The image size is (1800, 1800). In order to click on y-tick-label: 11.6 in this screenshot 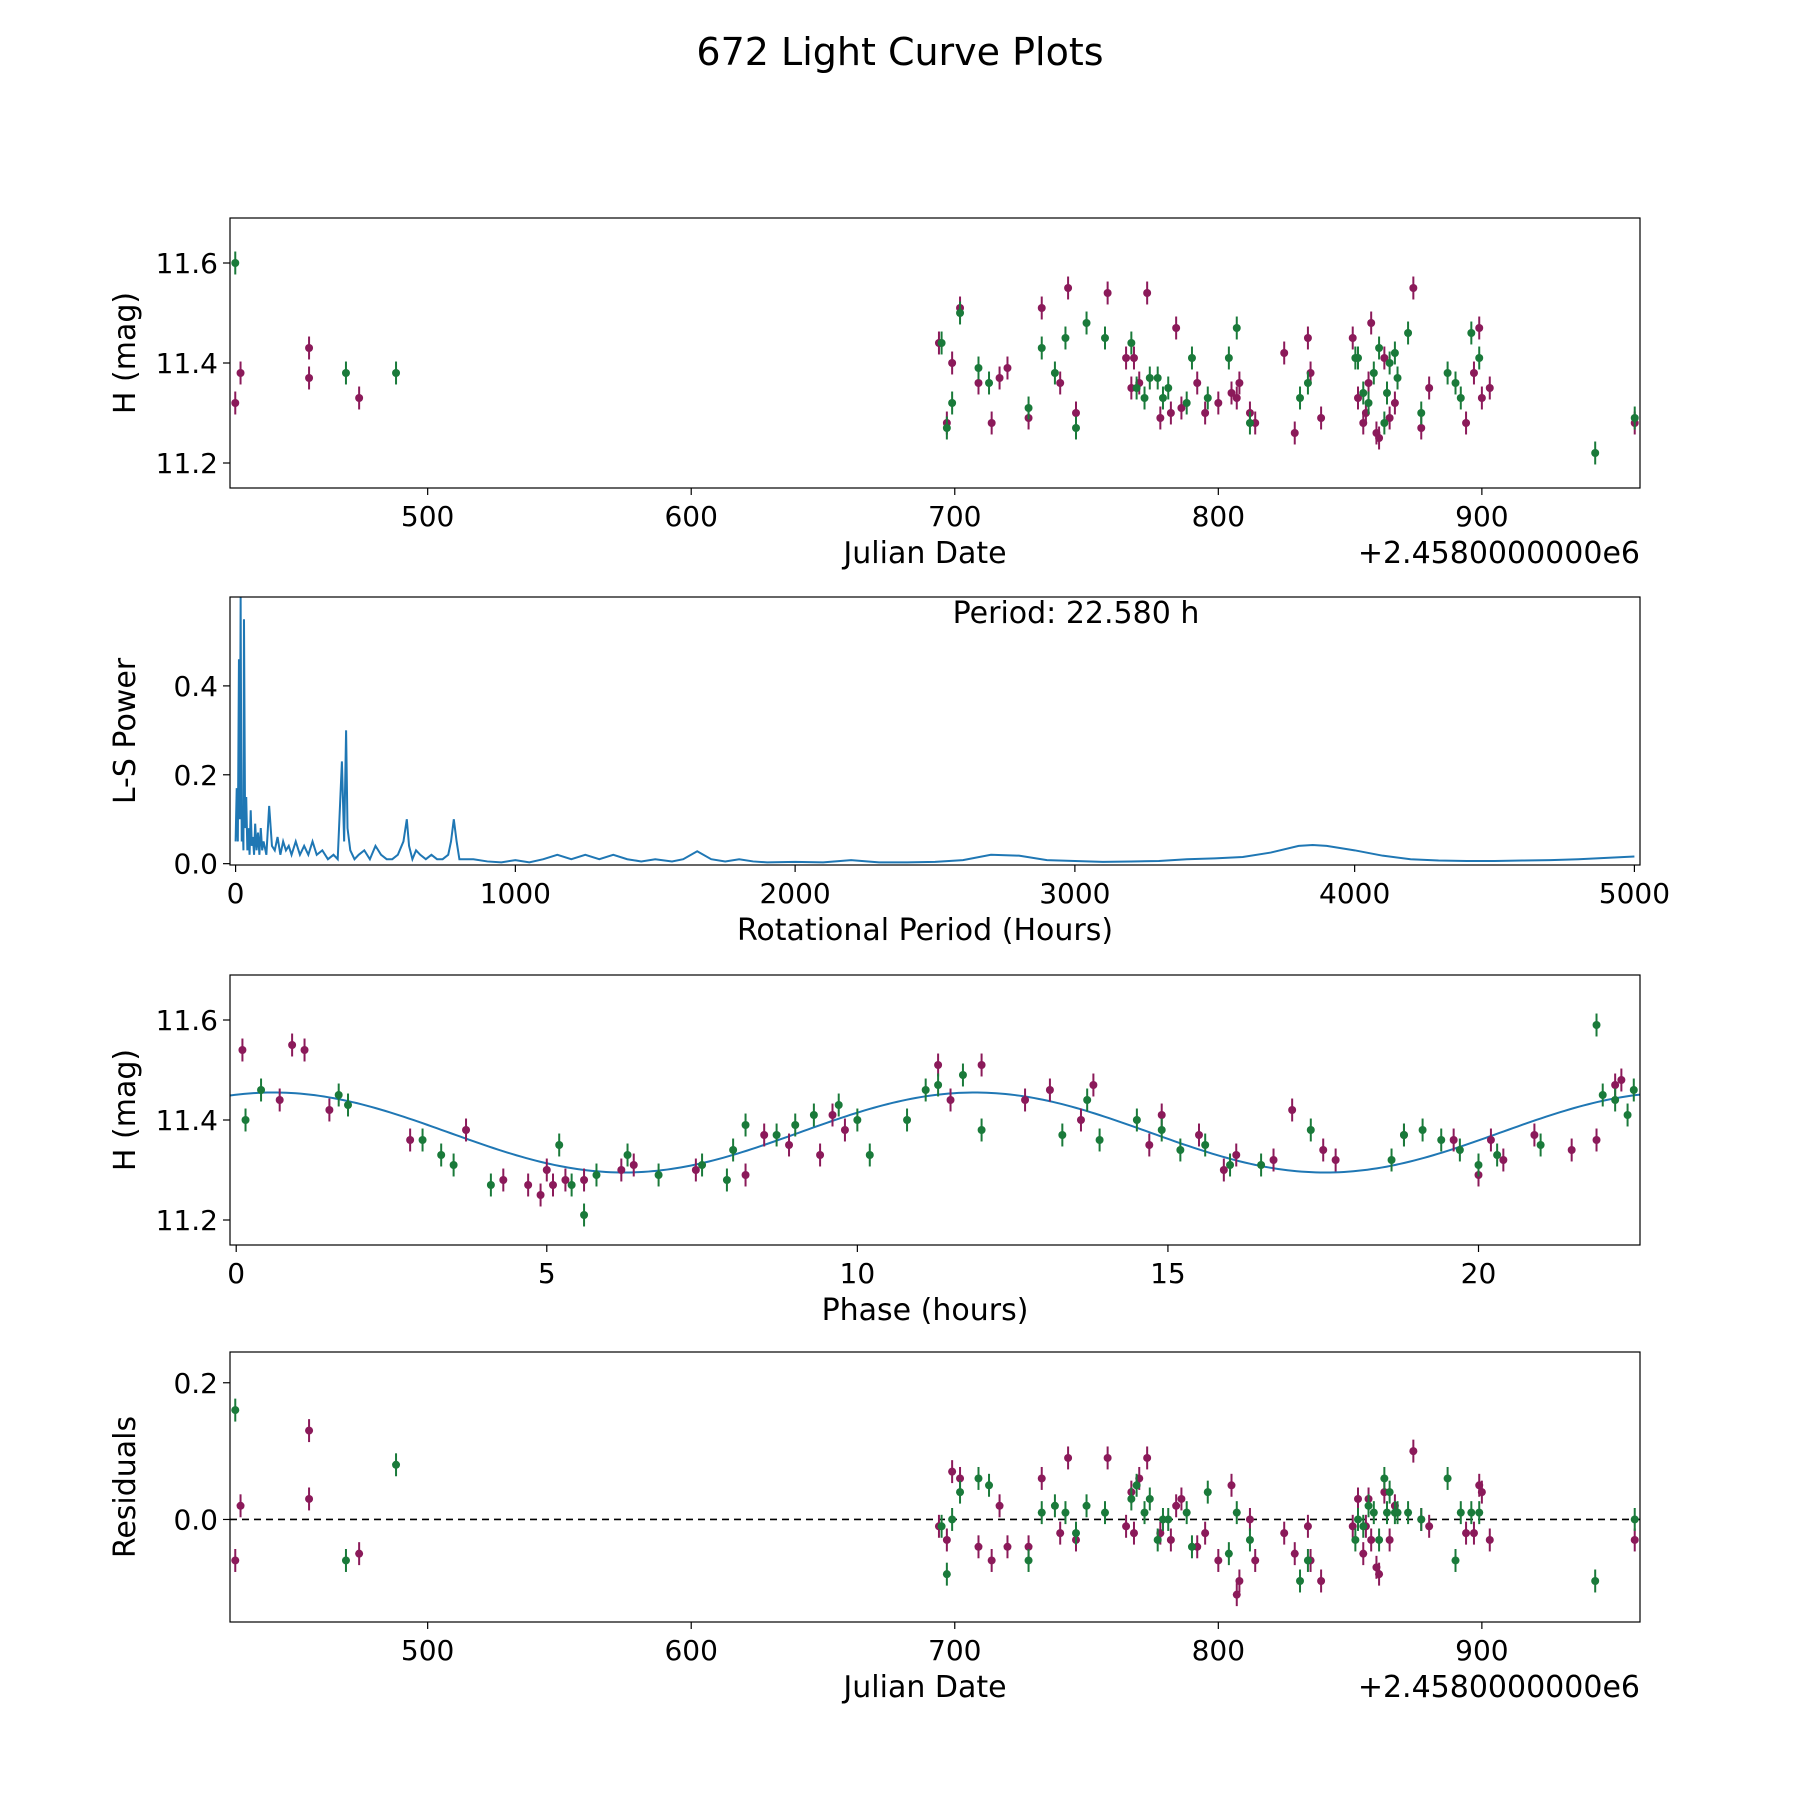, I will do `click(187, 263)`.